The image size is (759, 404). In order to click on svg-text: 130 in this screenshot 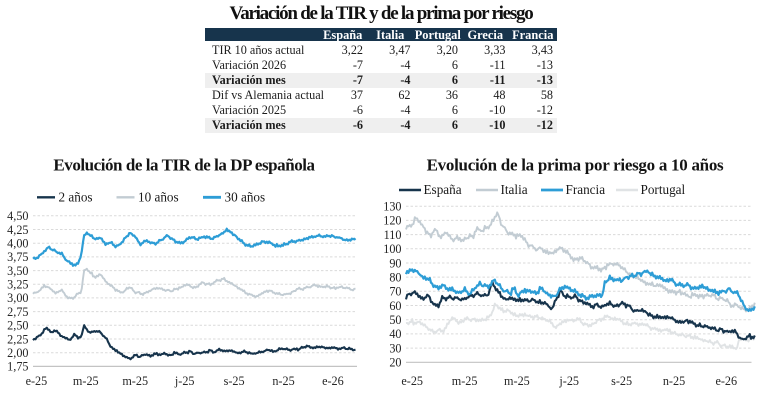, I will do `click(392, 207)`.